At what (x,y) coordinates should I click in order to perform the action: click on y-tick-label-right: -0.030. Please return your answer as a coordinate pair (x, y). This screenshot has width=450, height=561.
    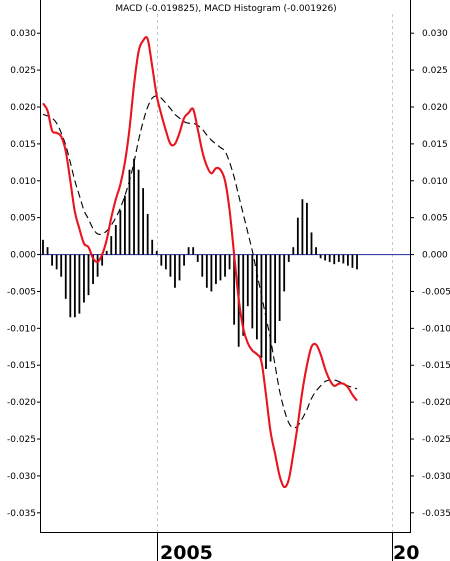
    Looking at the image, I should click on (436, 477).